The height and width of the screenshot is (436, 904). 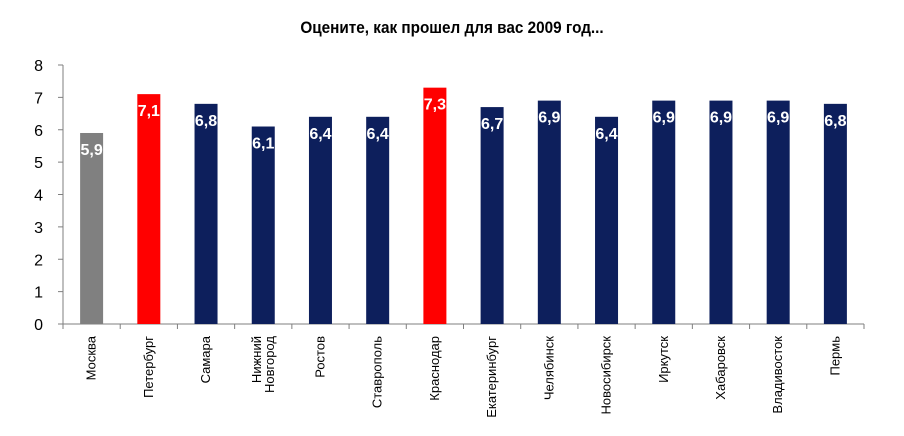 What do you see at coordinates (492, 124) in the screenshot?
I see `data-label: 6,7` at bounding box center [492, 124].